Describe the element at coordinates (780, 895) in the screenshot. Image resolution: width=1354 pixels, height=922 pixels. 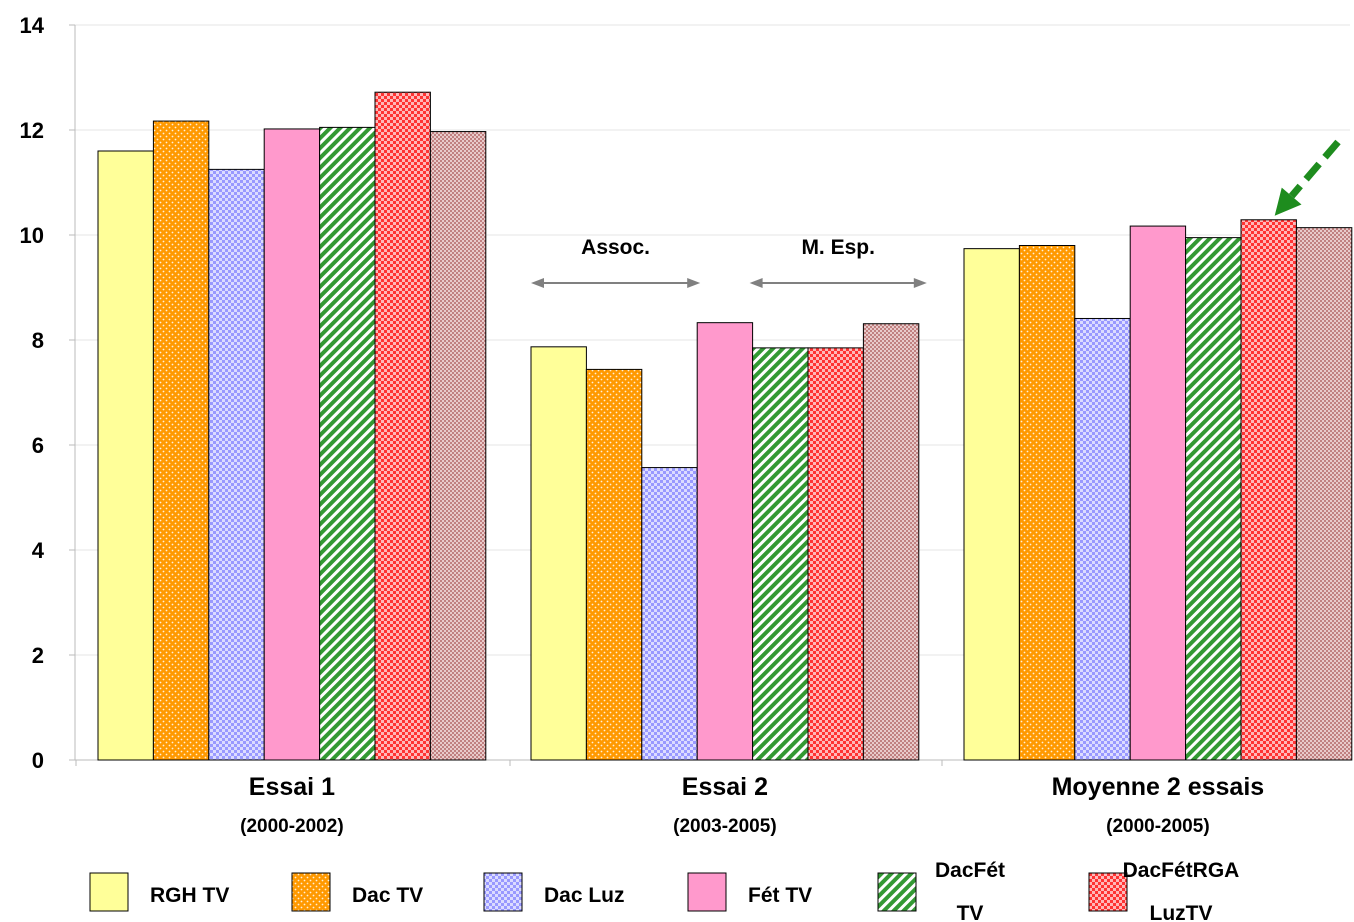
I see `legend-label: Fét TV` at that location.